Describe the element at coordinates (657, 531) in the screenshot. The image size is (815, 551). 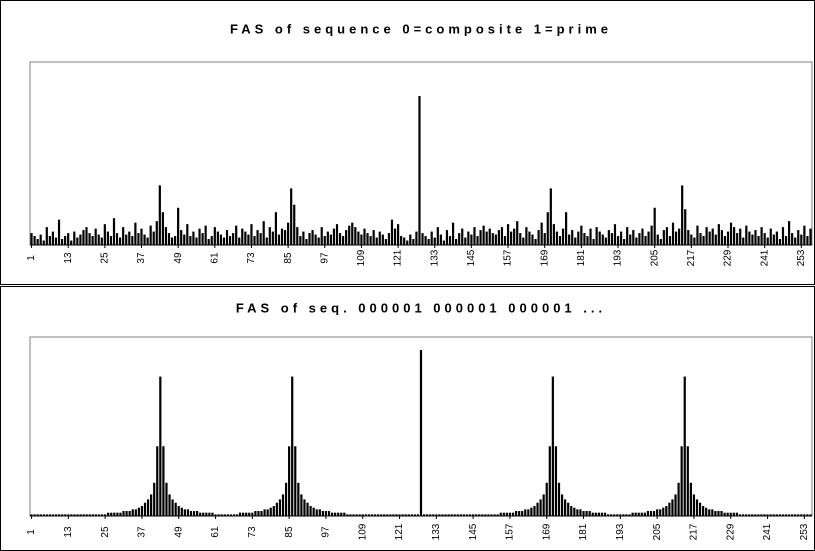
I see `x-tick-label: 205` at that location.